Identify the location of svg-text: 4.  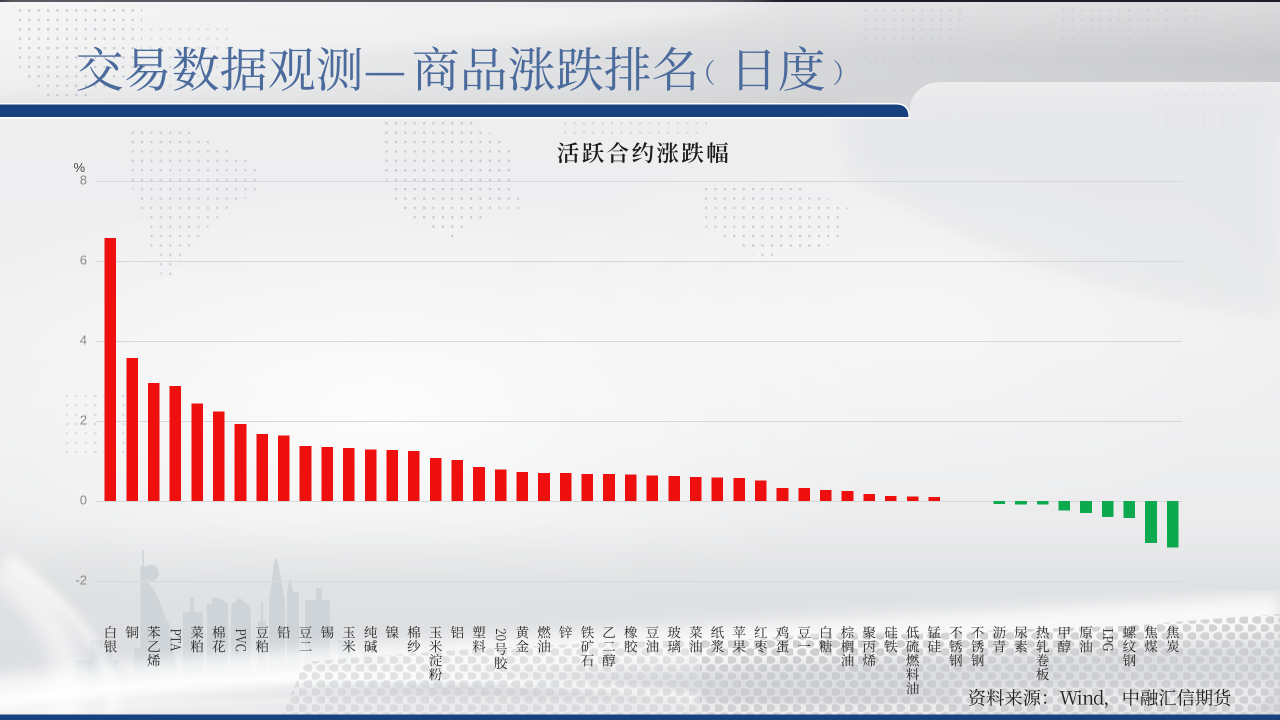
(83, 340).